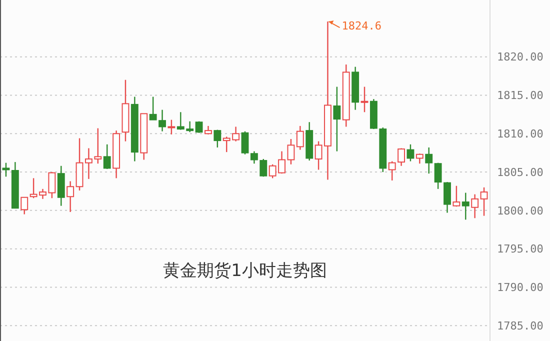 This screenshot has height=341, width=550. I want to click on text: 黄金期货1小时走势图, so click(245, 271).